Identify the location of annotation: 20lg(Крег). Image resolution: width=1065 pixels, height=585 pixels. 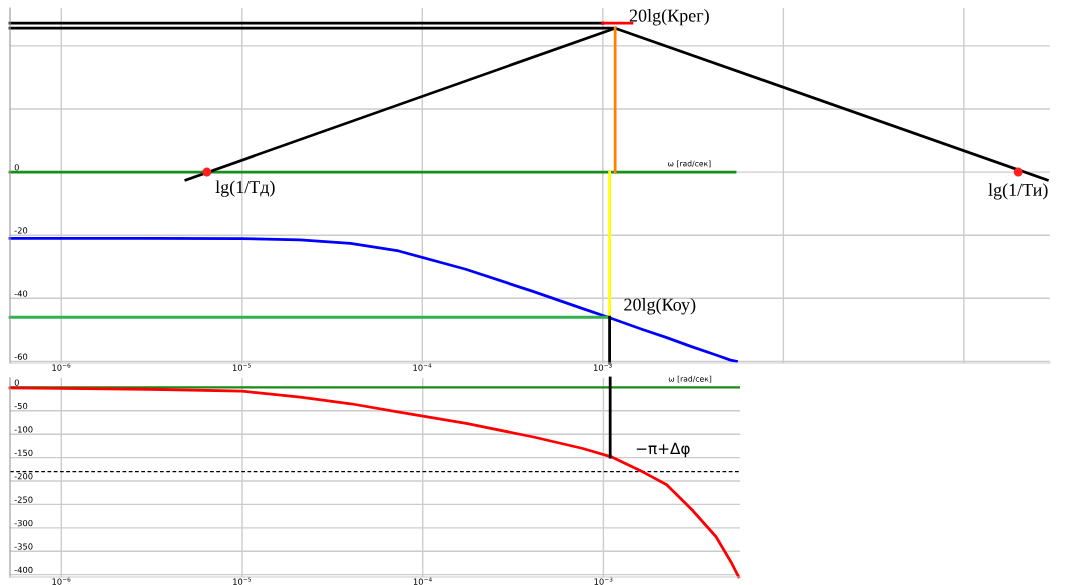
(669, 17).